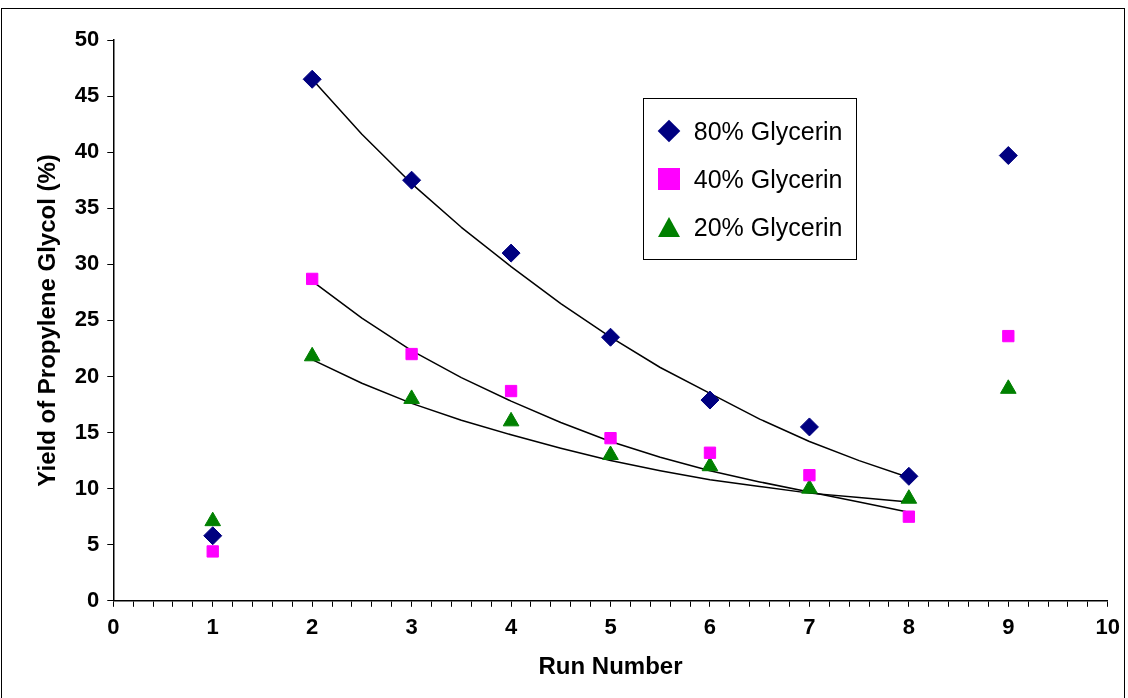  What do you see at coordinates (87, 39) in the screenshot?
I see `y-tick-label: 50` at bounding box center [87, 39].